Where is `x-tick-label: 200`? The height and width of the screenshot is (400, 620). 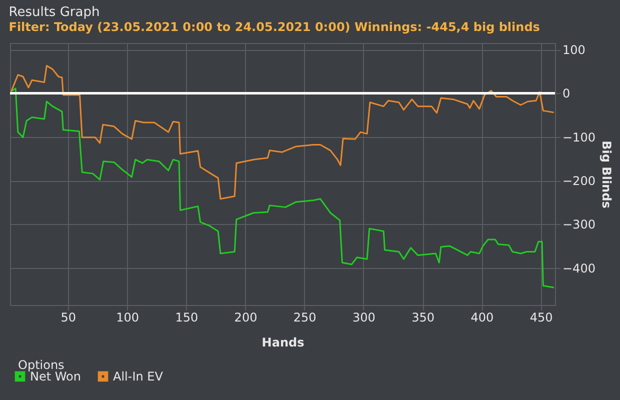
x-tick-label: 200 is located at coordinates (246, 317).